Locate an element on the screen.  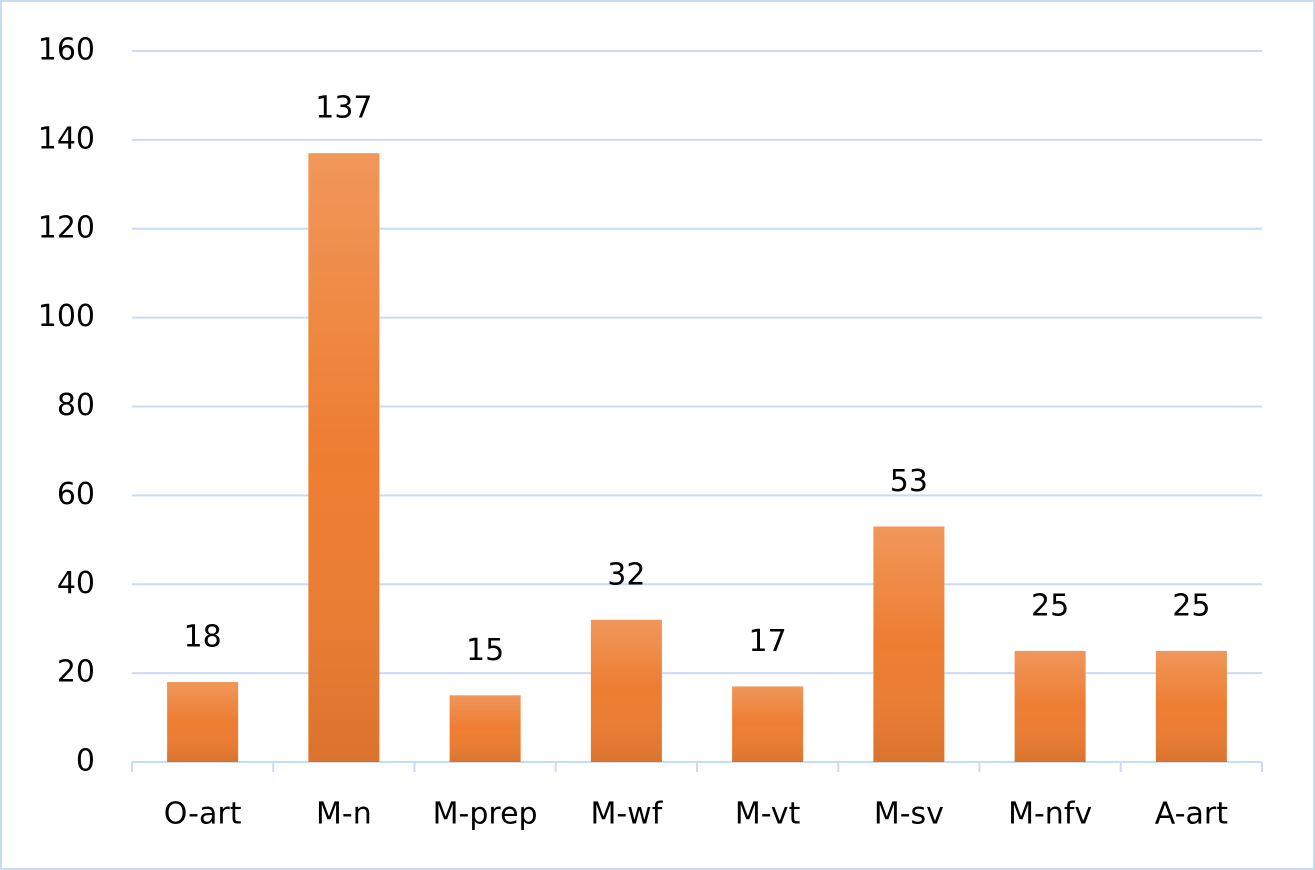
value-label: 32 is located at coordinates (626, 574).